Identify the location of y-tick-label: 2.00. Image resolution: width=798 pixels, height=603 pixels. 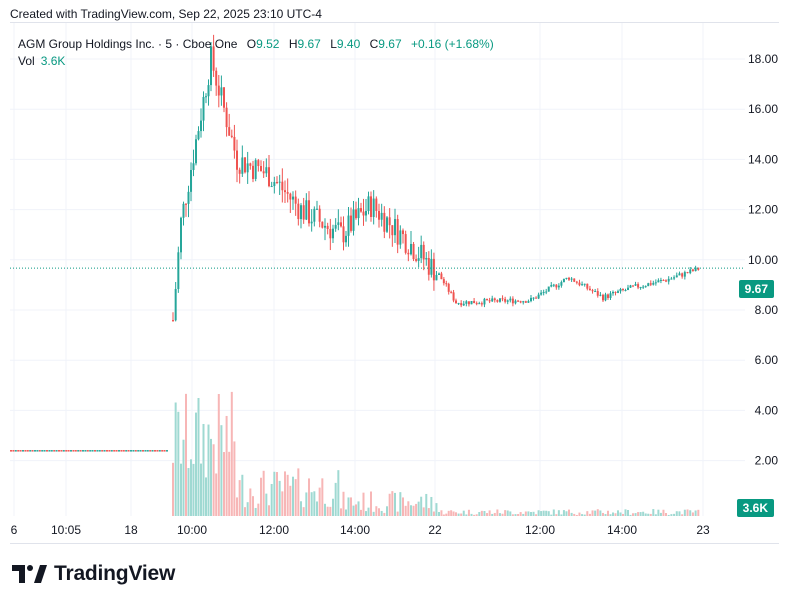
(767, 461).